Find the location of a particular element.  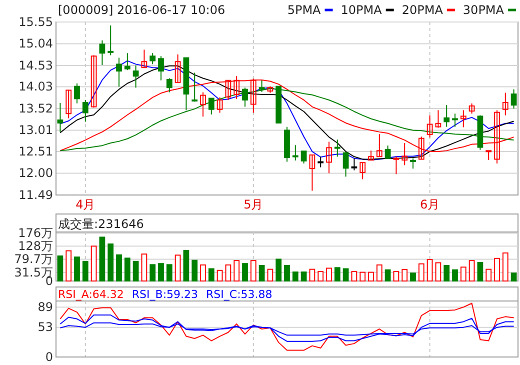

y-tick-label: 89 is located at coordinates (45, 307).